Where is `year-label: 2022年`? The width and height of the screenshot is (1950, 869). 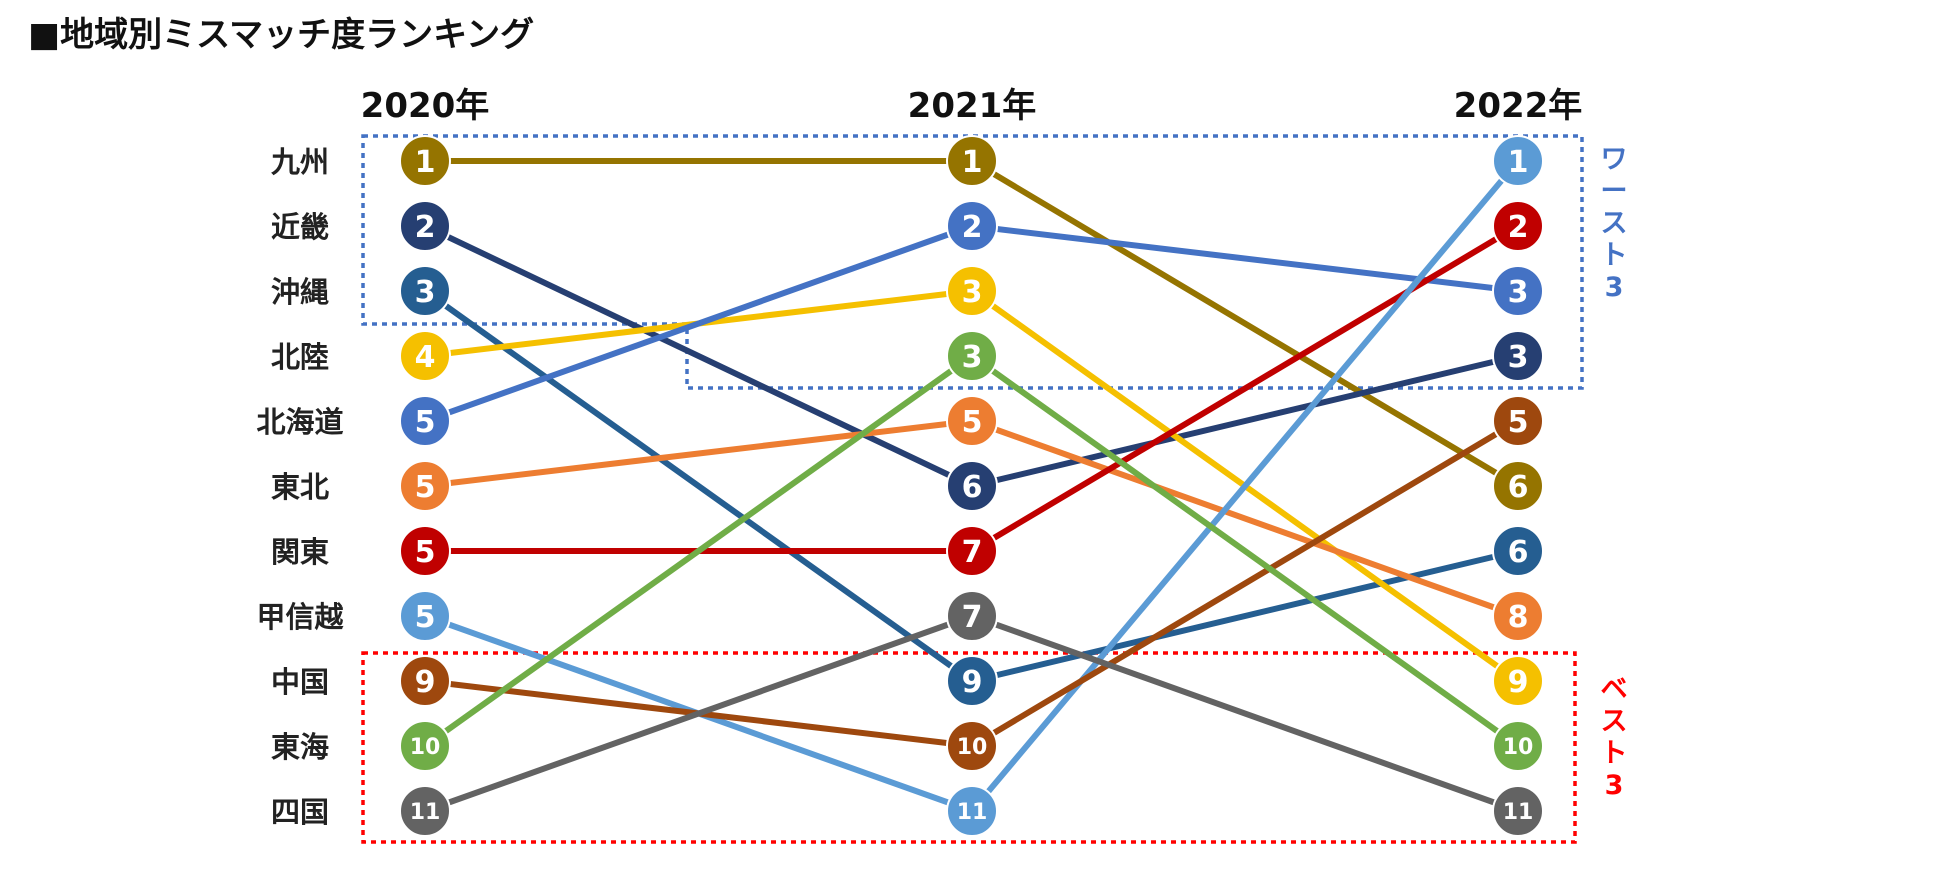 year-label: 2022年 is located at coordinates (1518, 106).